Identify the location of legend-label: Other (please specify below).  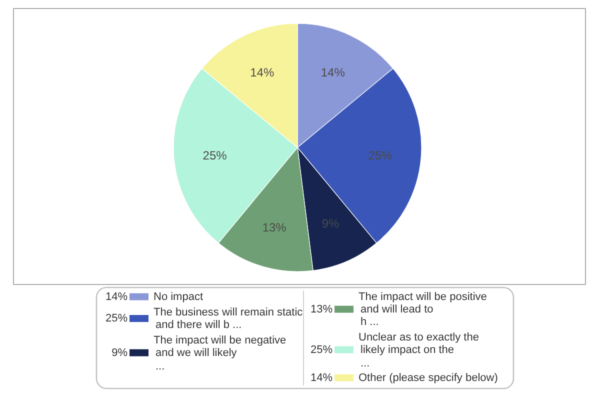
(428, 378).